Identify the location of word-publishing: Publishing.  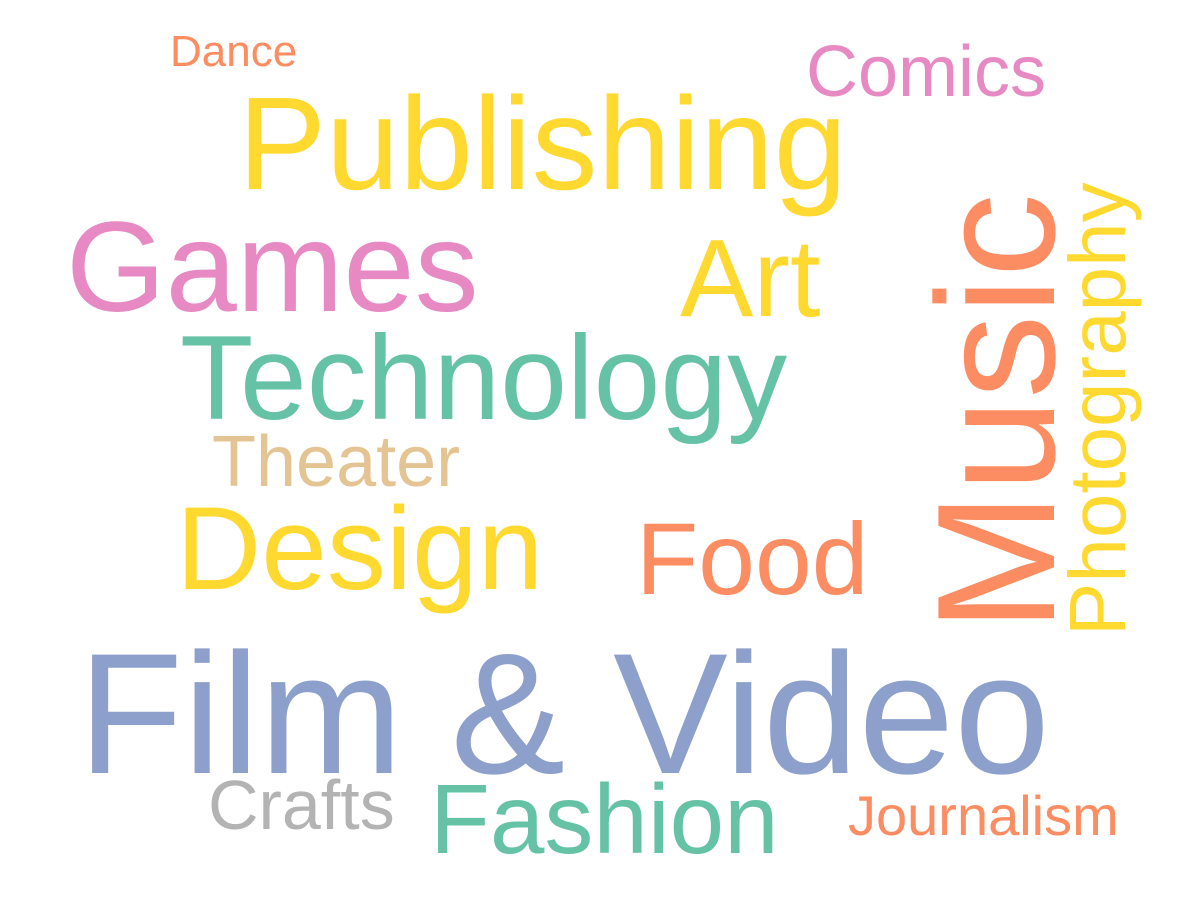
(543, 143).